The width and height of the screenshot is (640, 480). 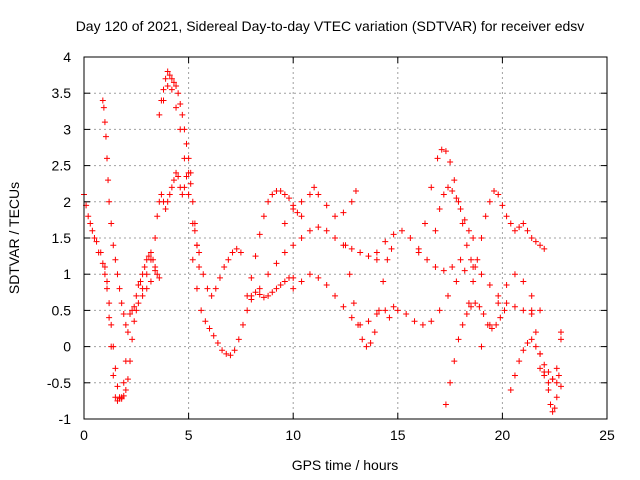 What do you see at coordinates (293, 435) in the screenshot?
I see `x-tick-label: 10` at bounding box center [293, 435].